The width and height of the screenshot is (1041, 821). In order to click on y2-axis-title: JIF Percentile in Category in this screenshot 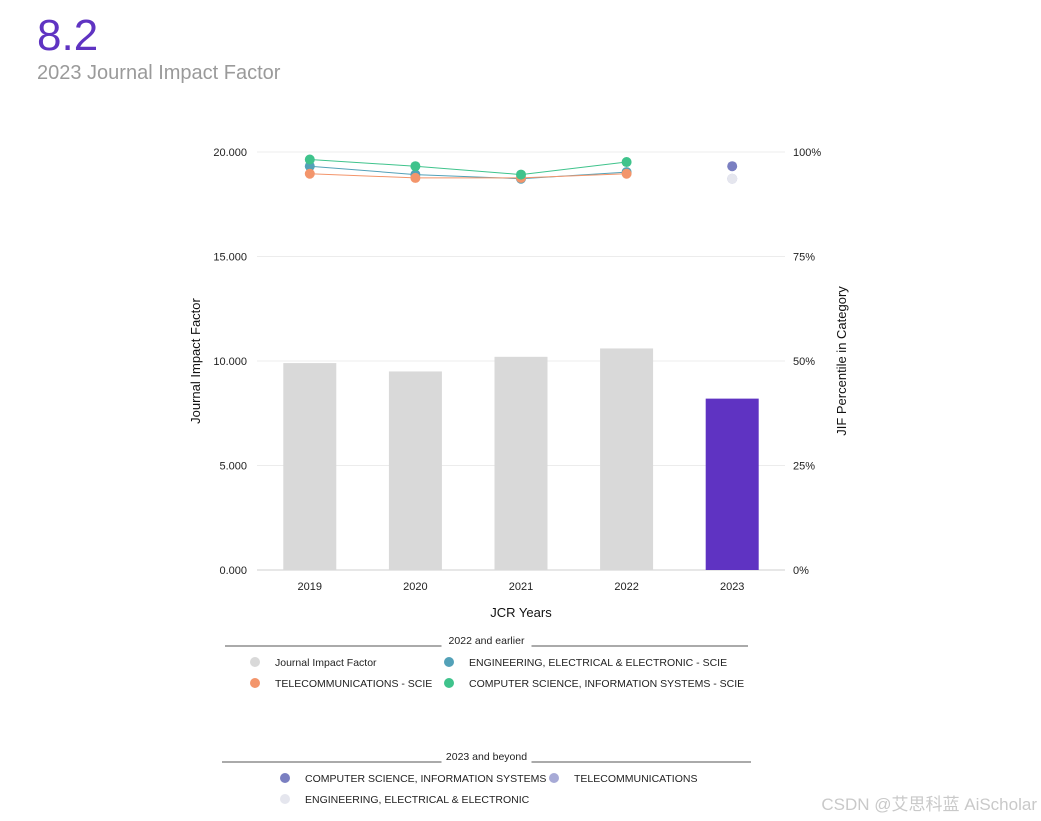, I will do `click(841, 361)`.